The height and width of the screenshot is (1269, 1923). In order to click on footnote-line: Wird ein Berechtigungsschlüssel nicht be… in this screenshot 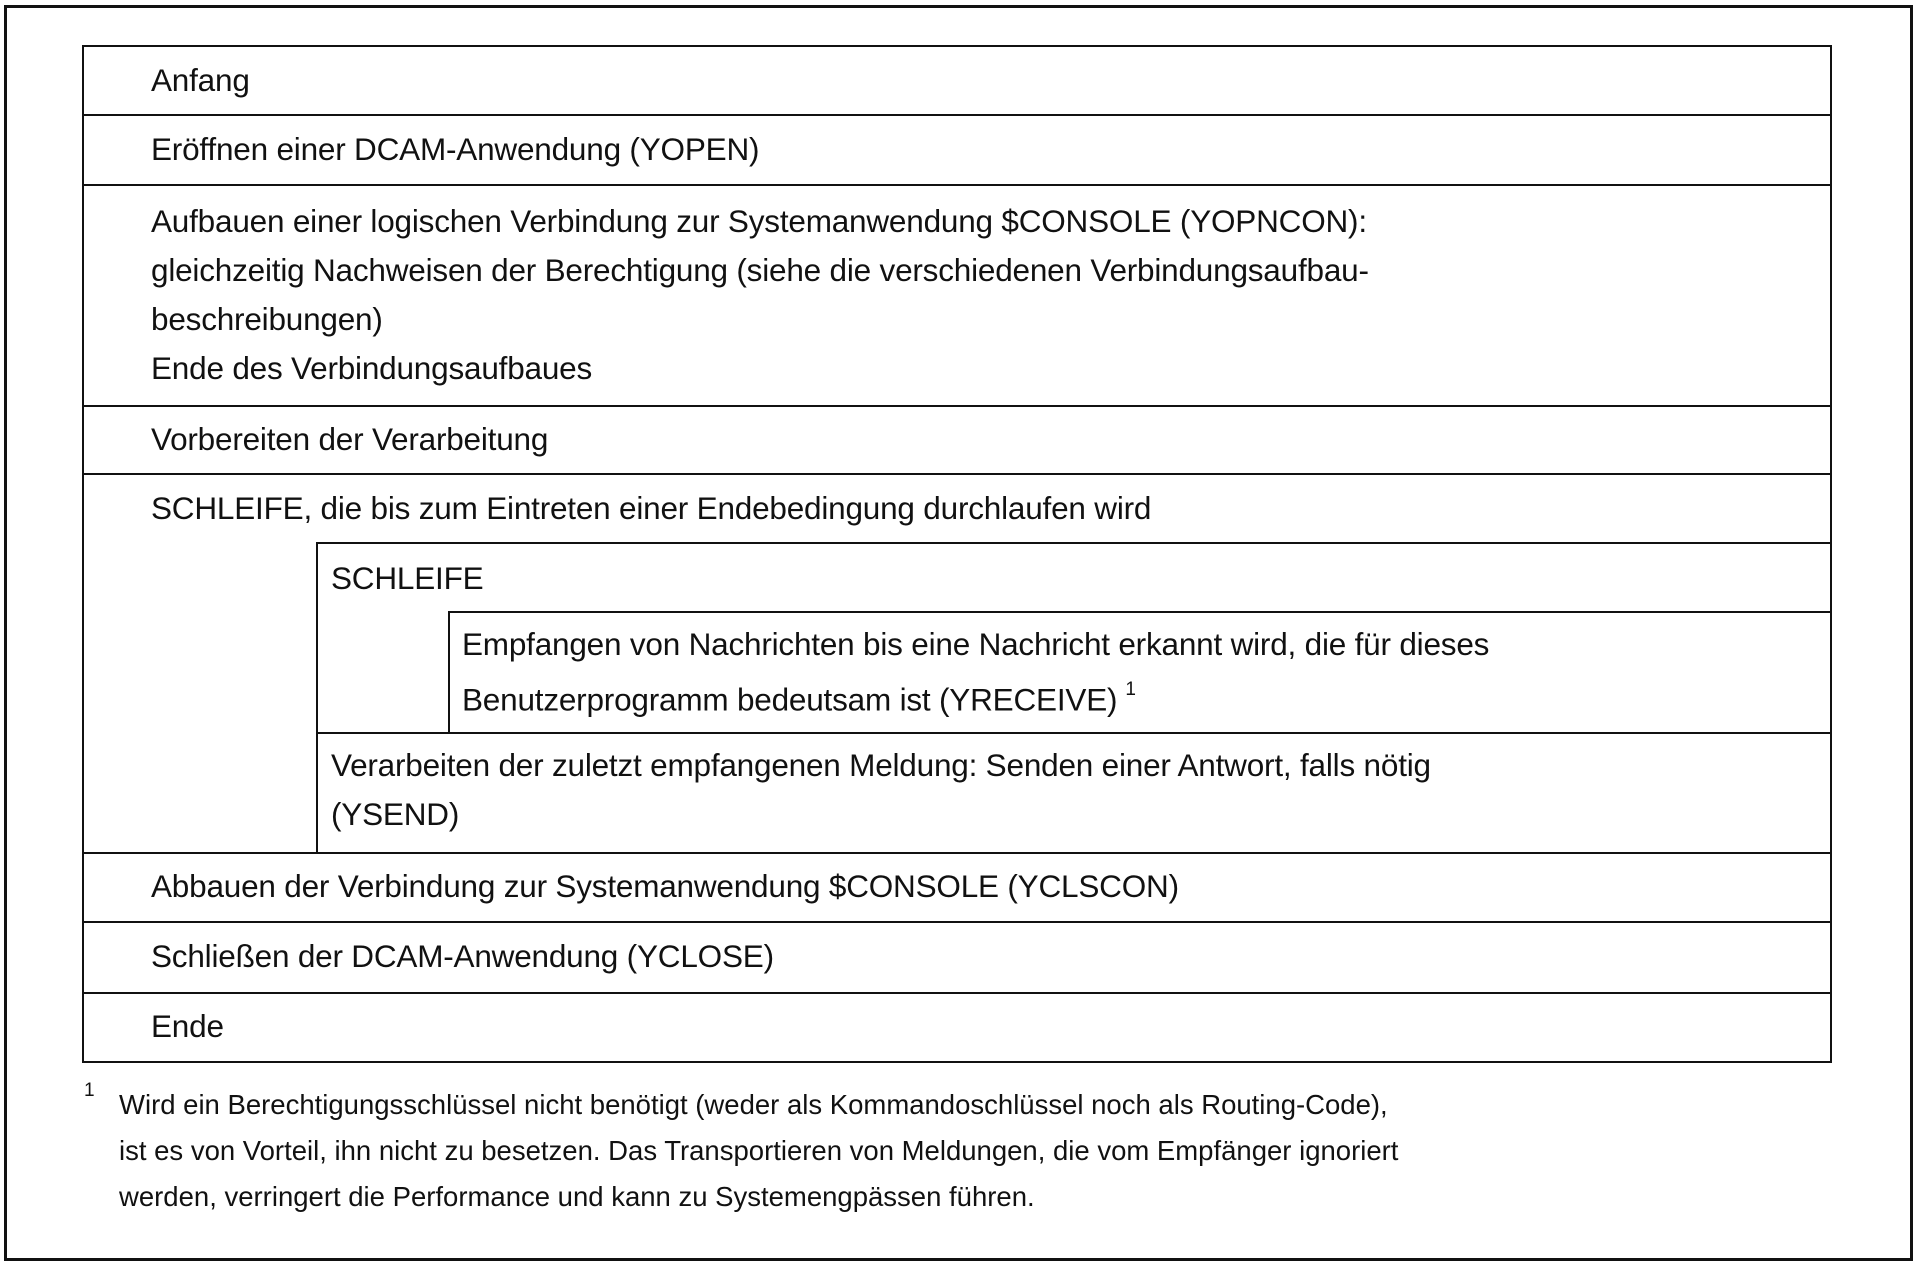, I will do `click(753, 1104)`.